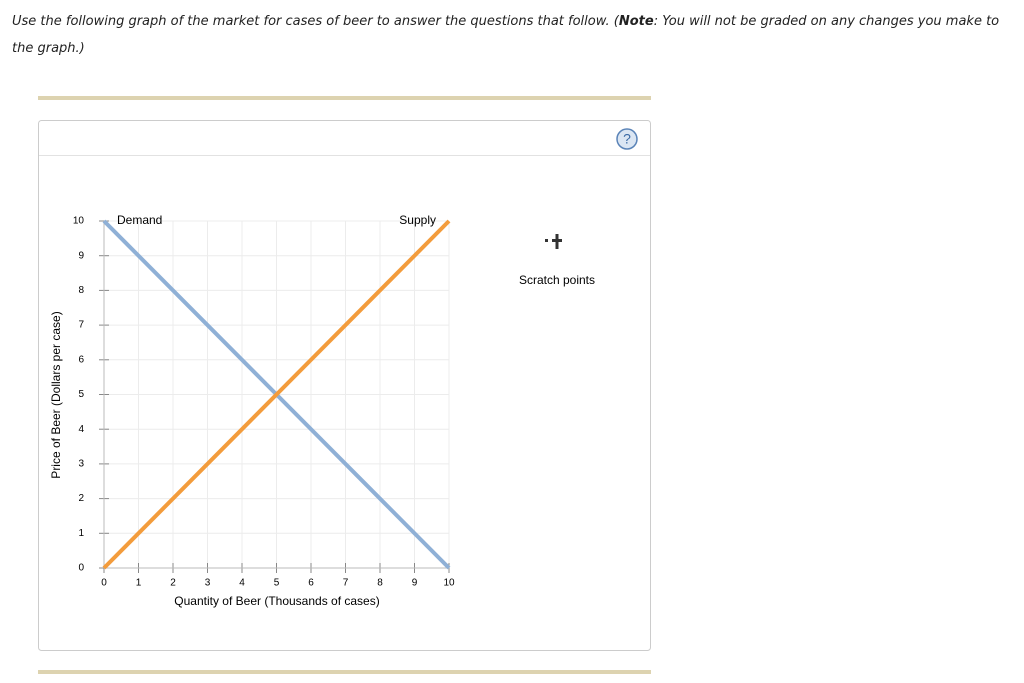 The height and width of the screenshot is (683, 1024). I want to click on x-tick-label: 4, so click(242, 583).